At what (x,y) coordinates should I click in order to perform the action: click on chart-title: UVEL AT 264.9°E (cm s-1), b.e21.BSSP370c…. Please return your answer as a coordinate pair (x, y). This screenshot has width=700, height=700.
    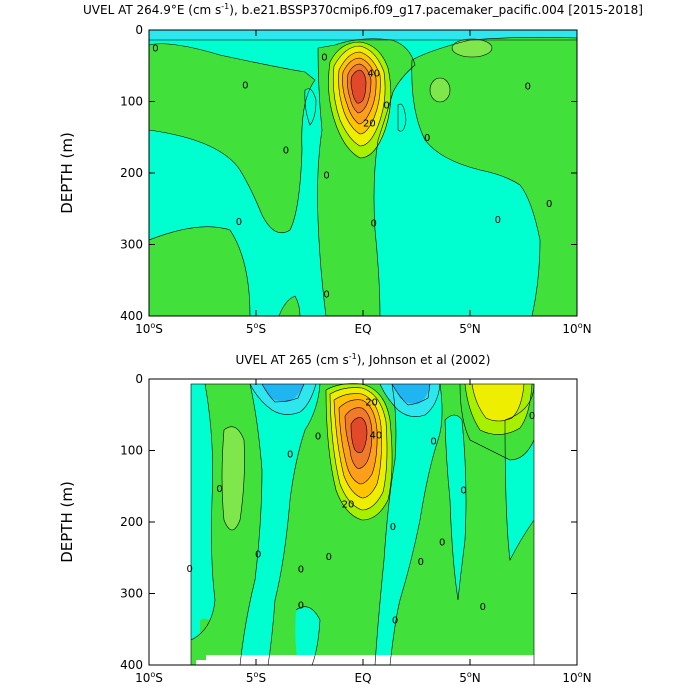
    Looking at the image, I should click on (363, 9).